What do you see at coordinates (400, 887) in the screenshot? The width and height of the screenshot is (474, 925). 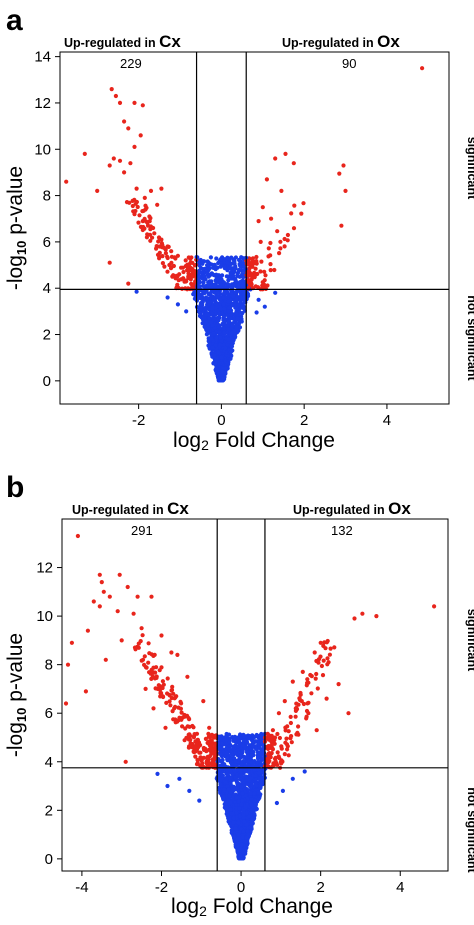 I see `x-tick-label: 4` at bounding box center [400, 887].